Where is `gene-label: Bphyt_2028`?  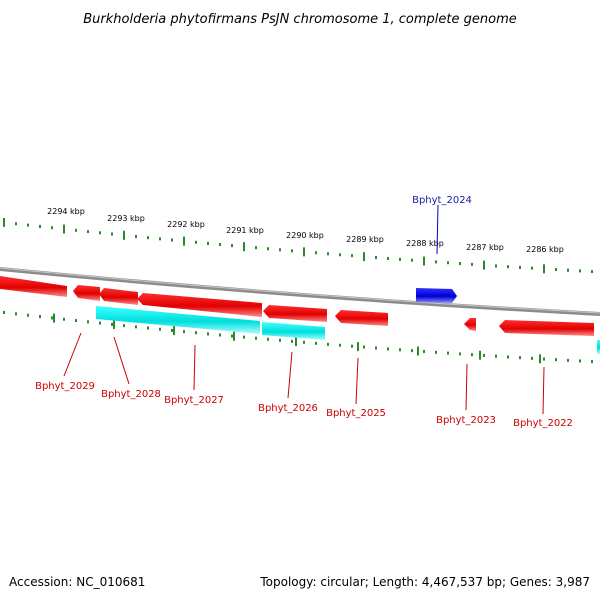
gene-label: Bphyt_2028 is located at coordinates (131, 394).